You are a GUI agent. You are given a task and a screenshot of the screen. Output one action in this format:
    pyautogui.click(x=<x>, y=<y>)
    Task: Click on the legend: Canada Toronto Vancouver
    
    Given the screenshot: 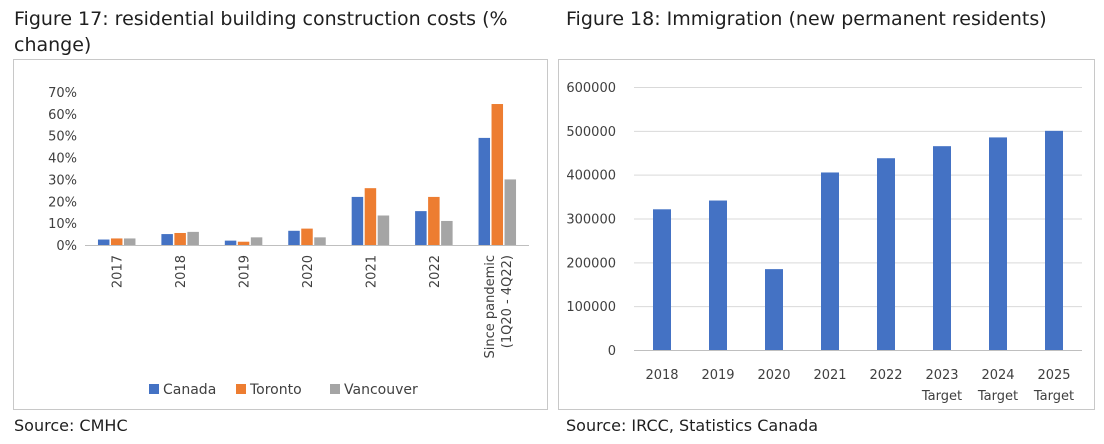 What is the action you would take?
    pyautogui.click(x=283, y=390)
    